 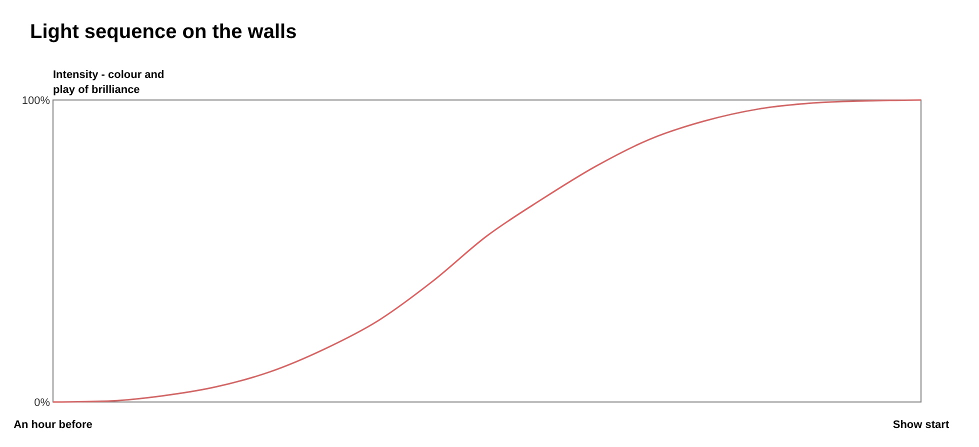 I want to click on y-axis-title: Intensity - colour and play of brilliance, so click(x=108, y=82).